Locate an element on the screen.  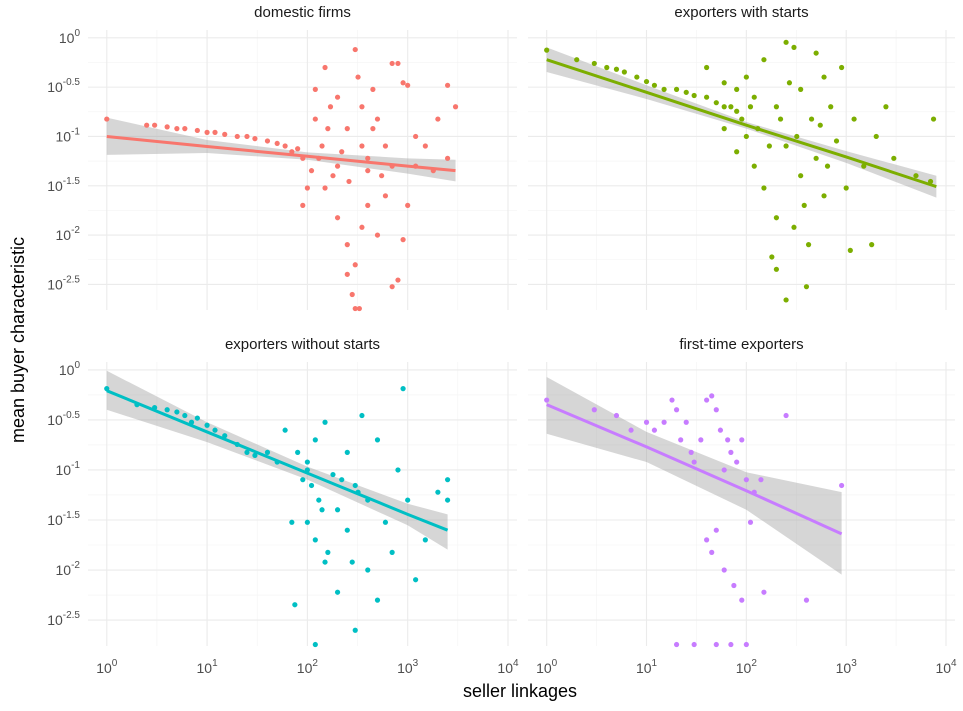
y-tick-label: 10-1.5 is located at coordinates (63, 519).